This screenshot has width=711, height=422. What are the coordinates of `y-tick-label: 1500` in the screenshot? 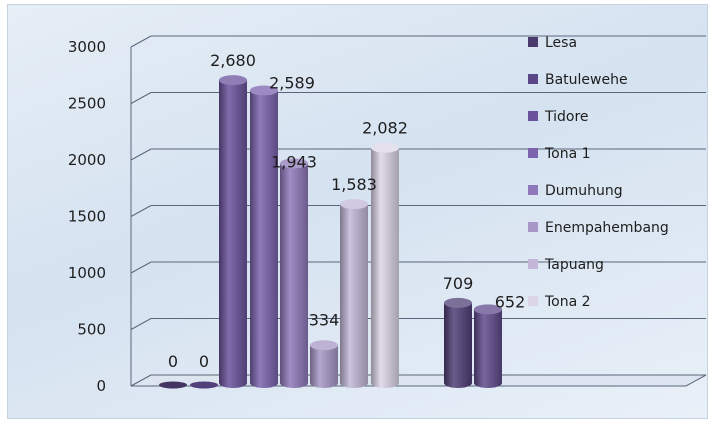 It's located at (87, 217).